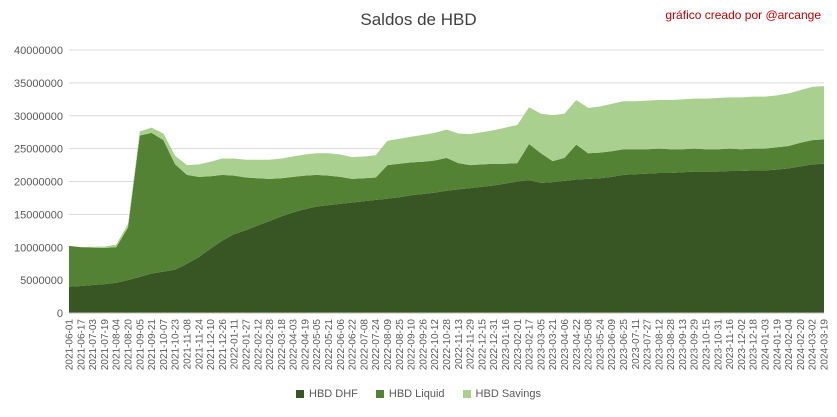 This screenshot has height=417, width=837. Describe the element at coordinates (695, 345) in the screenshot. I see `x-tick-label: 2023-09-29` at that location.